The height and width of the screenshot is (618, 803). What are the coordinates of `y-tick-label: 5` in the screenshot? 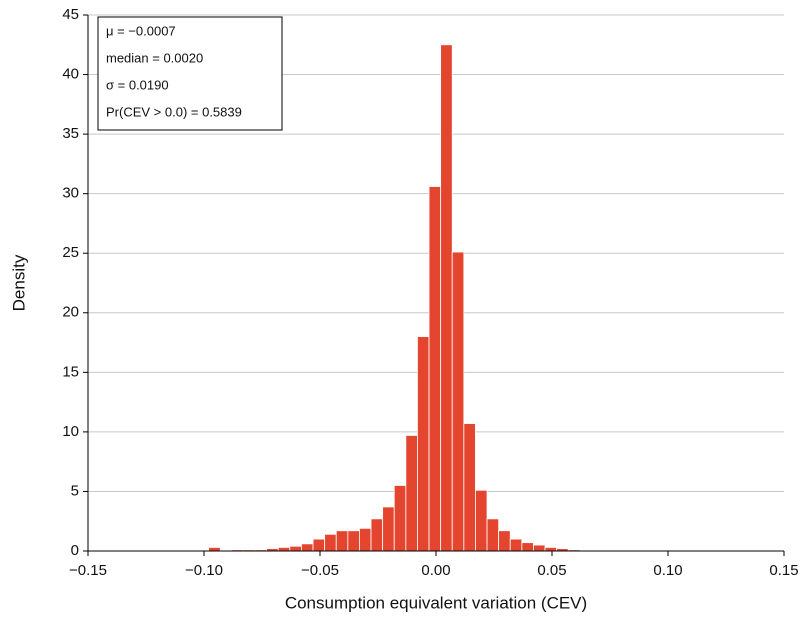 It's located at (75, 490).